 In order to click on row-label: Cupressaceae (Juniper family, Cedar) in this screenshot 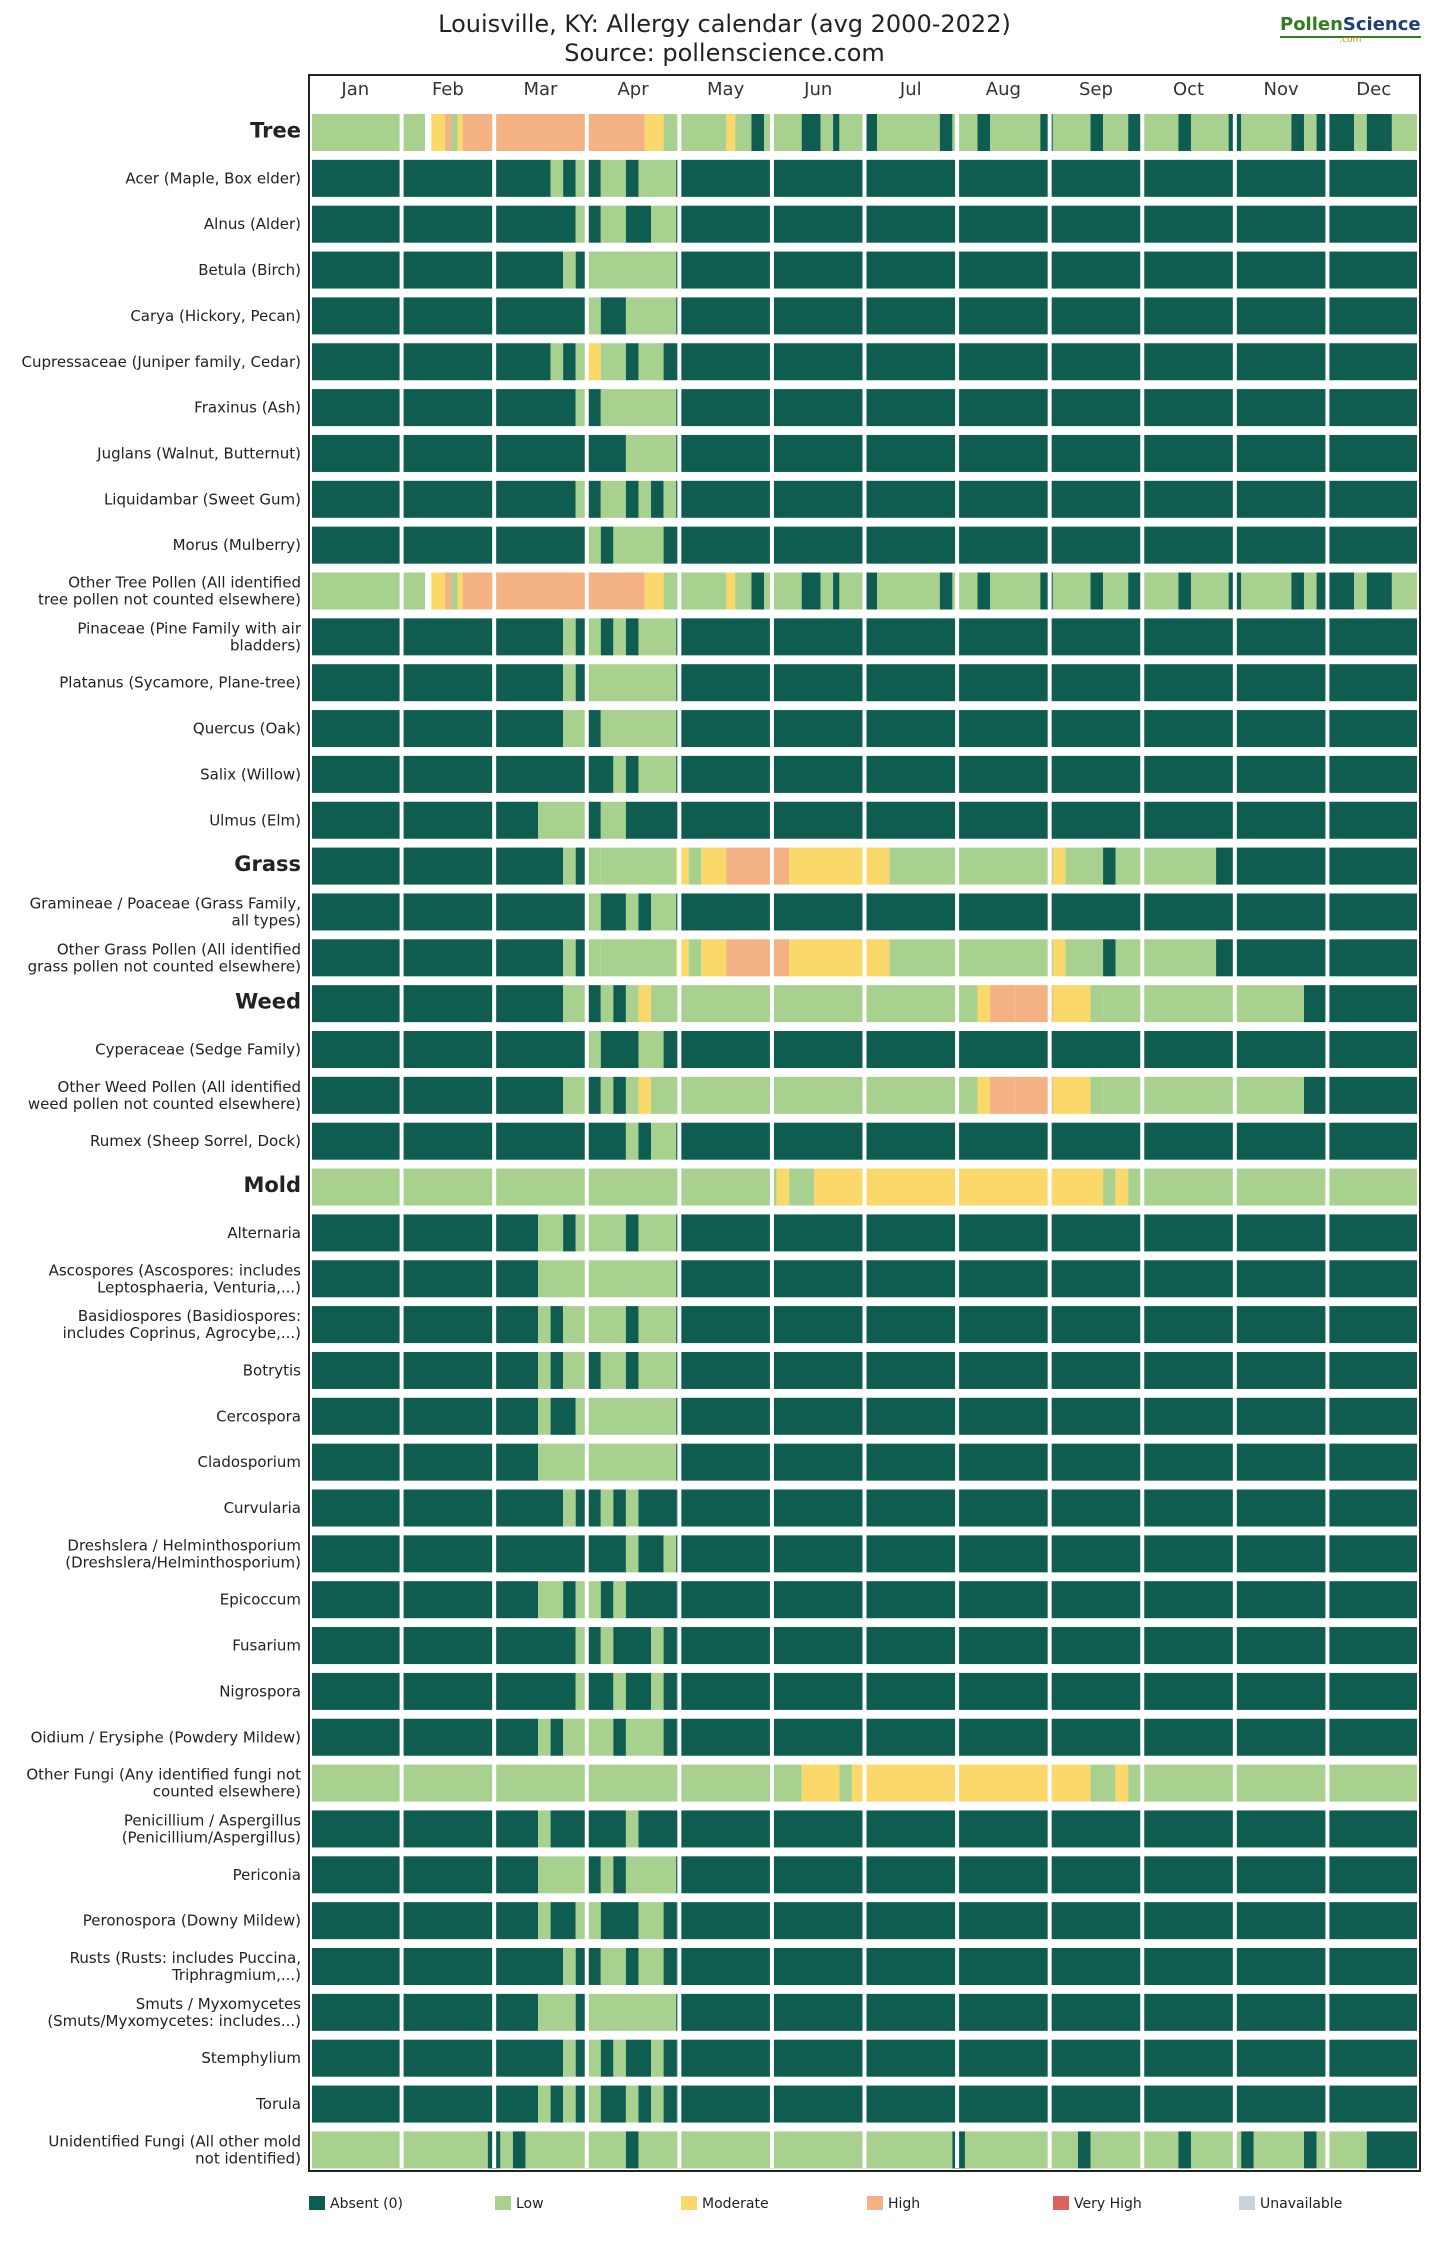, I will do `click(161, 362)`.